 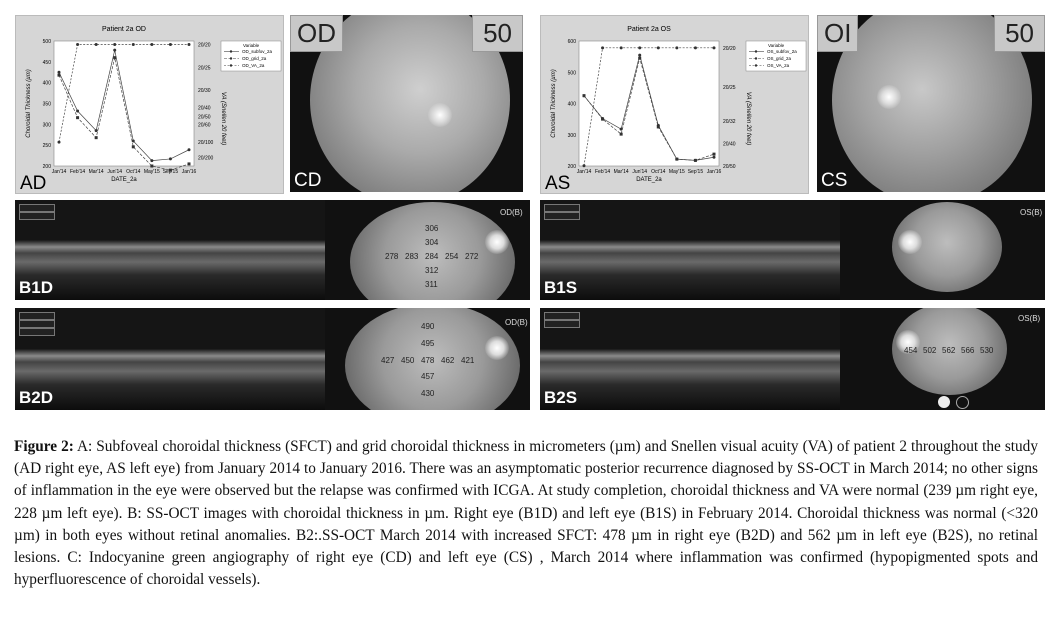 What do you see at coordinates (33, 183) in the screenshot?
I see `panel-label-ad: AD` at bounding box center [33, 183].